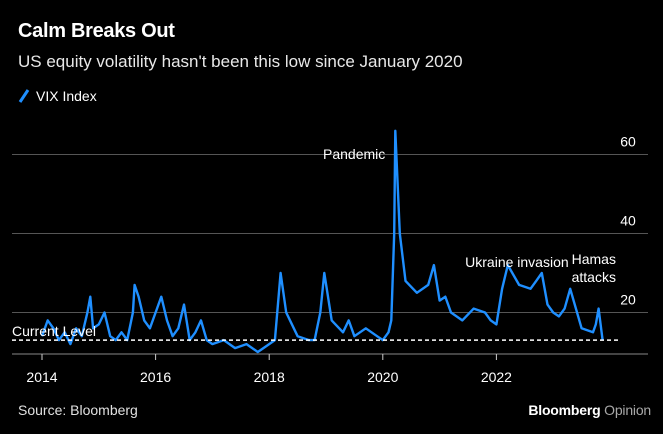  I want to click on legend: VIX Index, so click(57, 96).